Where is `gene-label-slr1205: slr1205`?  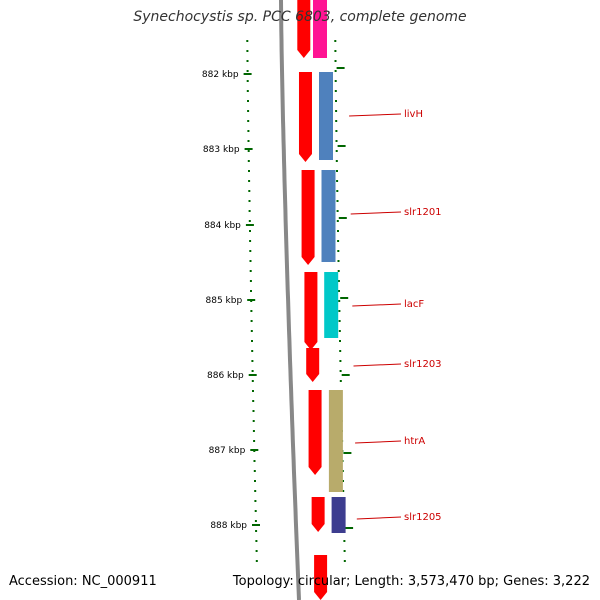 gene-label-slr1205: slr1205 is located at coordinates (423, 517).